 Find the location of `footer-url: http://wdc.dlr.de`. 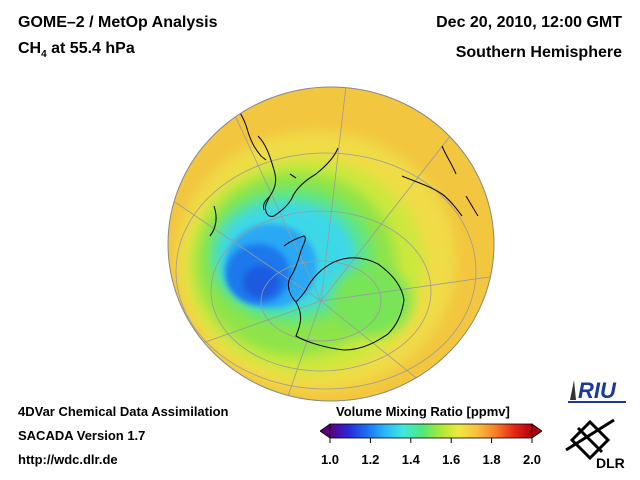

footer-url: http://wdc.dlr.de is located at coordinates (68, 459).